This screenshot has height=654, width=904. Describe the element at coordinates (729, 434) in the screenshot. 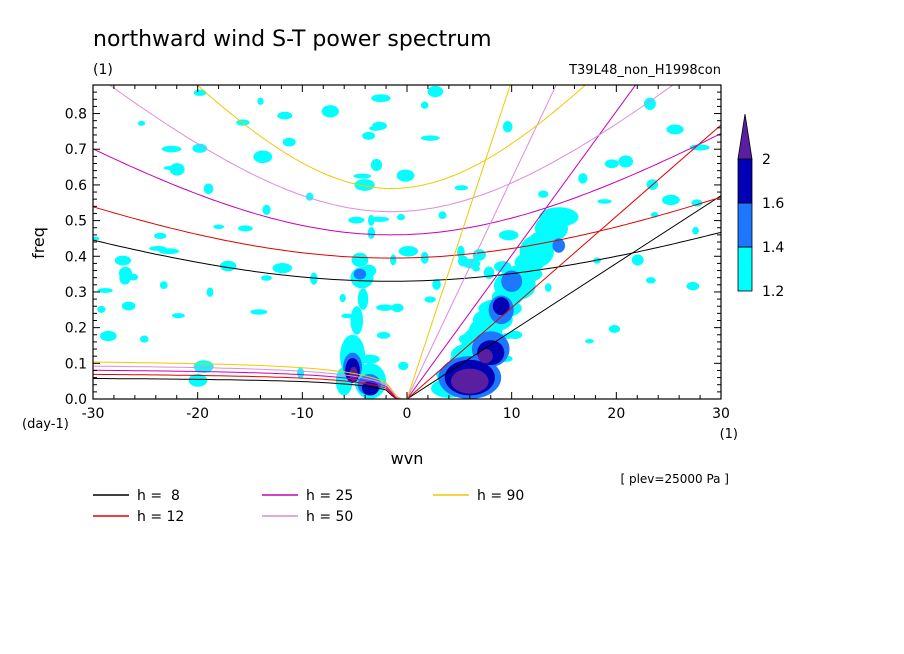

I see `x-unit-label: (1)` at that location.